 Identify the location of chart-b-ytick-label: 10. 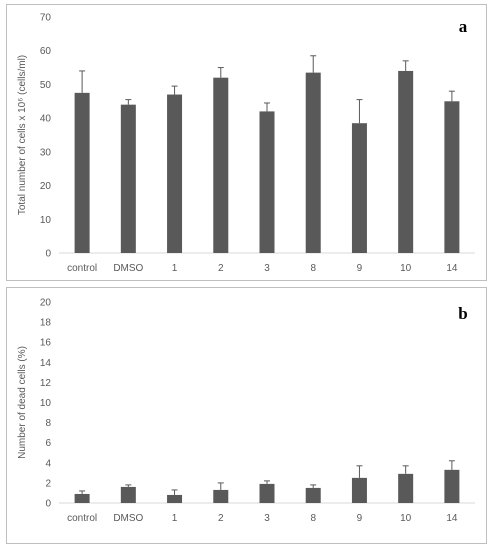
(46, 403).